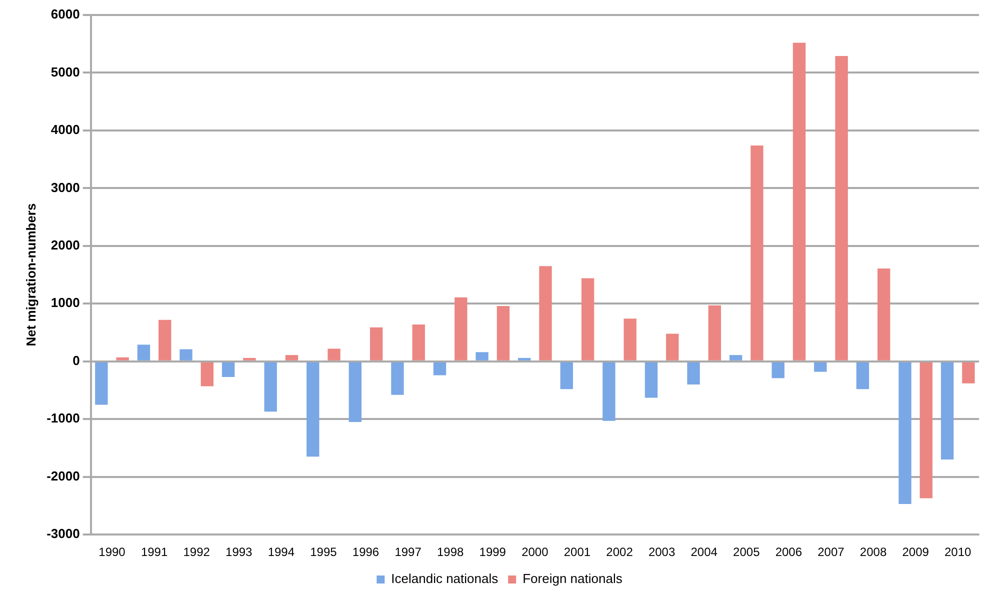  Describe the element at coordinates (535, 552) in the screenshot. I see `x-tick-label: 2000` at that location.